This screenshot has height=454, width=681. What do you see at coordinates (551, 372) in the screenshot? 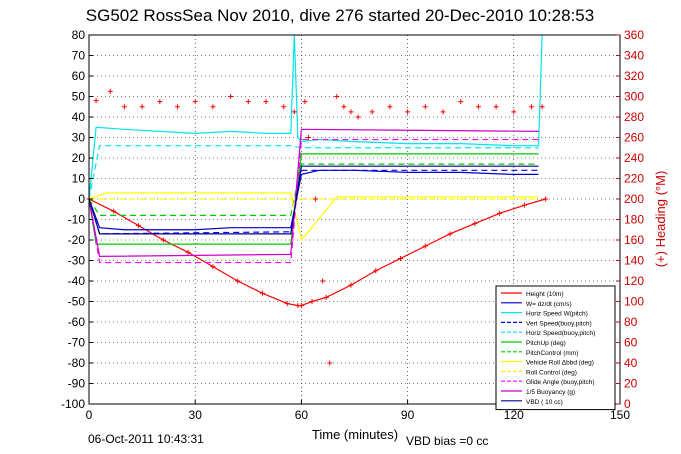
I see `legend-label: Roll Control (deg)` at bounding box center [551, 372].